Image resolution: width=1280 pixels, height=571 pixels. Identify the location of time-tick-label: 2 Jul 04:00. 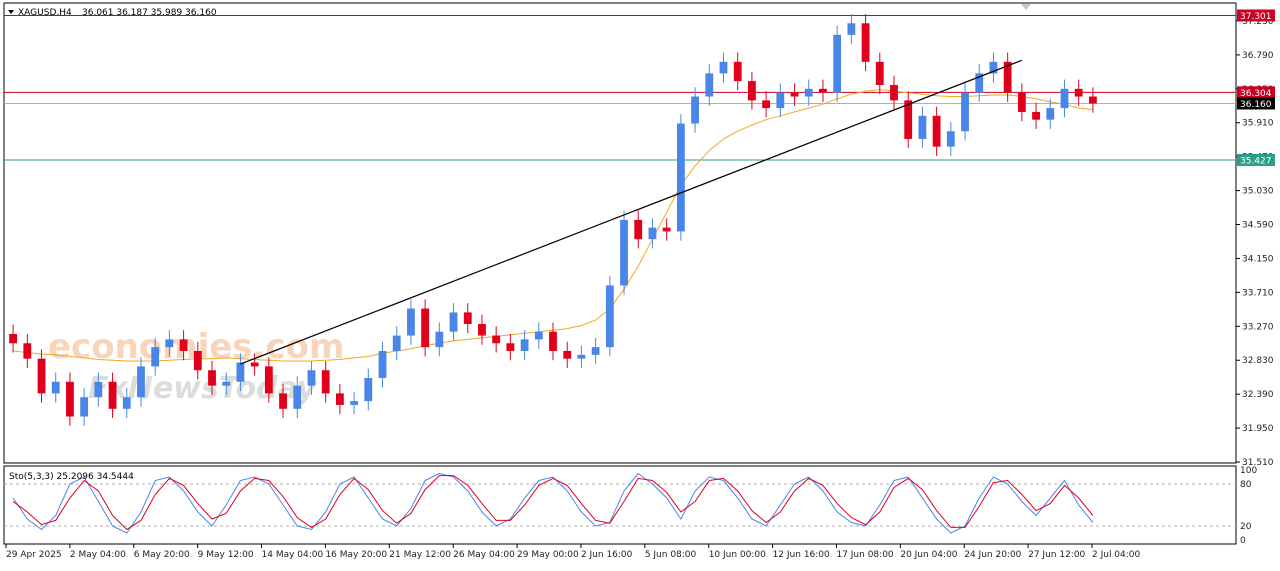
(1116, 555).